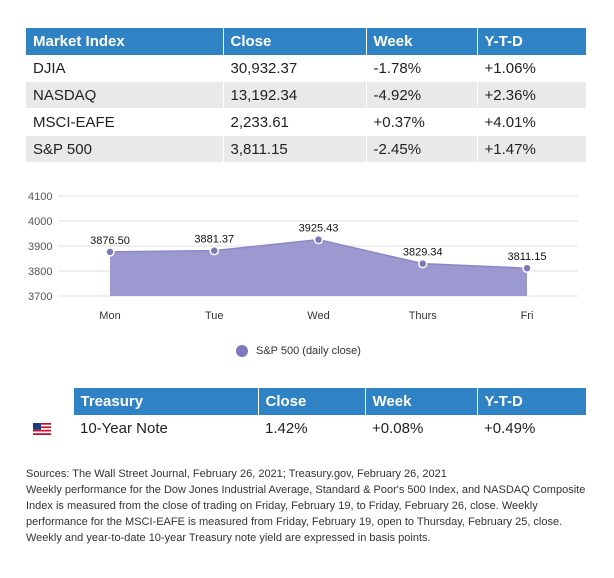 The image size is (614, 578). What do you see at coordinates (110, 241) in the screenshot?
I see `data-label: 3876.50` at bounding box center [110, 241].